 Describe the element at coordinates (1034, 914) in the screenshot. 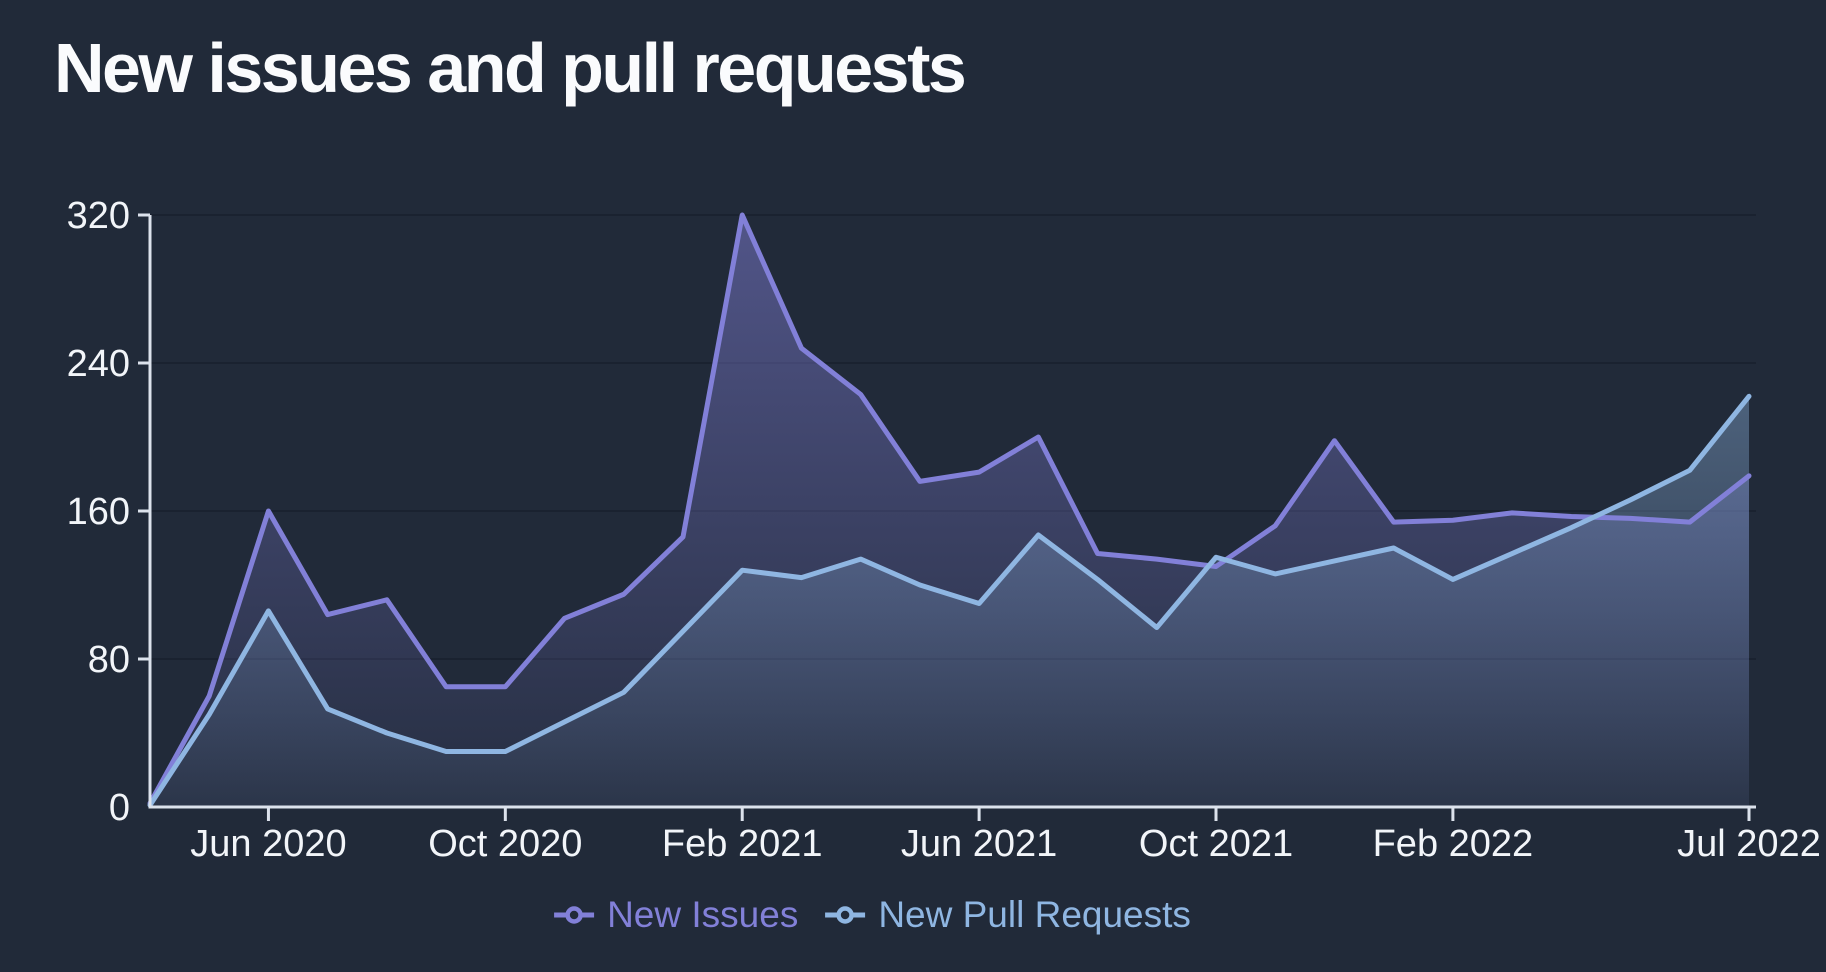

I see `legend-label: New Pull Requests` at that location.